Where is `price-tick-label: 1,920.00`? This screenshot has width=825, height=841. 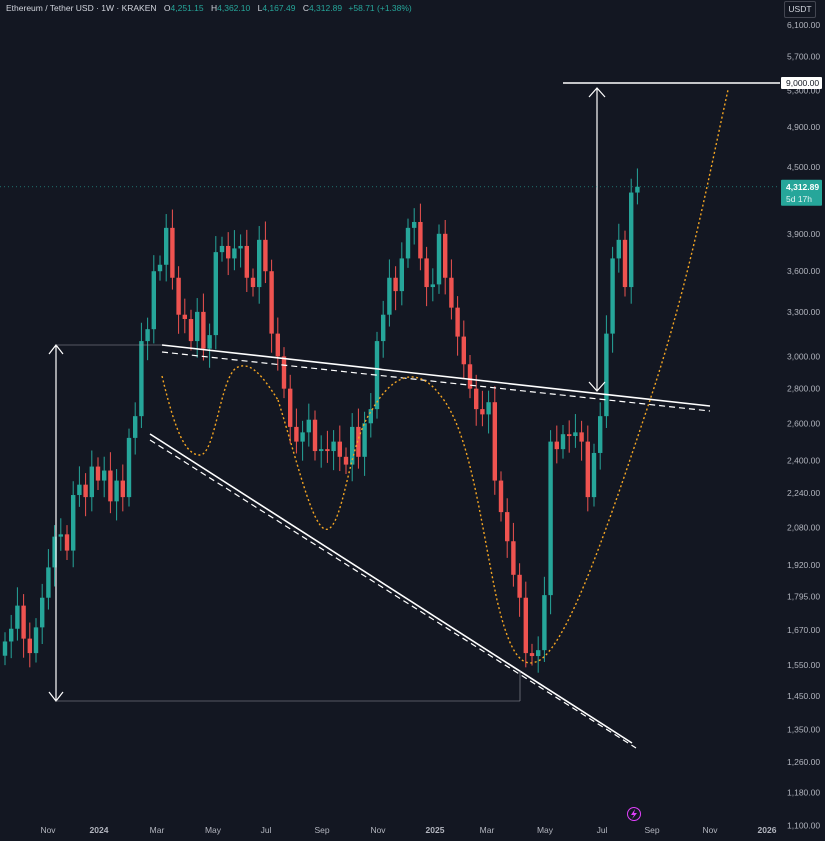
price-tick-label: 1,920.00 is located at coordinates (803, 565).